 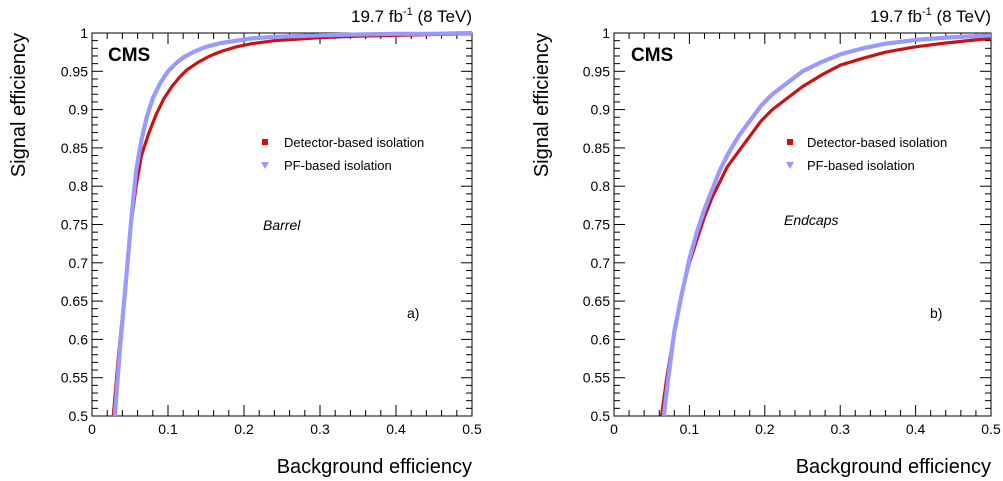 What do you see at coordinates (19, 105) in the screenshot?
I see `y-axis-title-barrel: Signal efficiency` at bounding box center [19, 105].